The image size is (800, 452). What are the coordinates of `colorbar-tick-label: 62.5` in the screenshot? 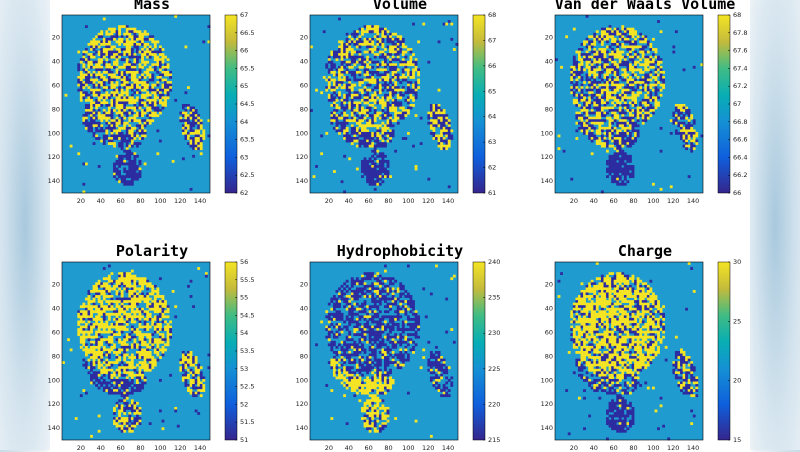 It's located at (247, 175).